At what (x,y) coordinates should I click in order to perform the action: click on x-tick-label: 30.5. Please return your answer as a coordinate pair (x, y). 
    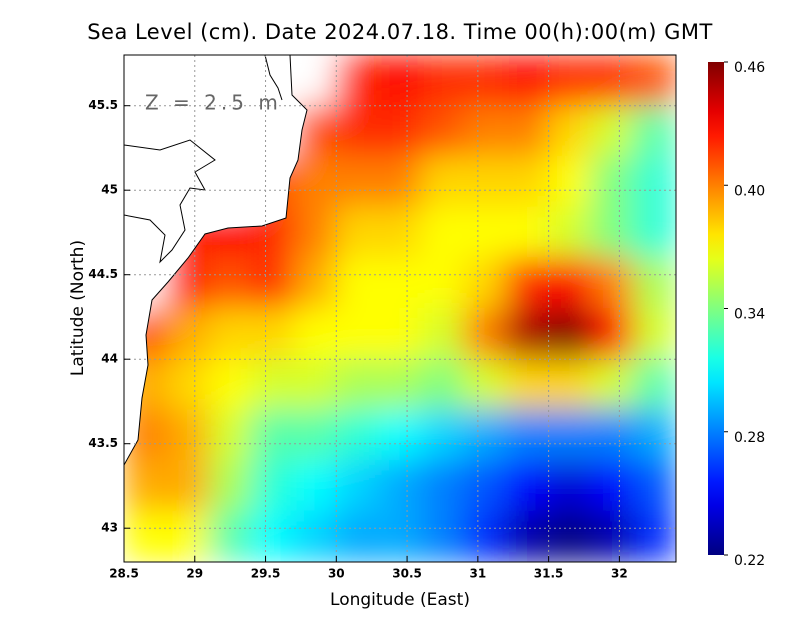
    Looking at the image, I should click on (407, 574).